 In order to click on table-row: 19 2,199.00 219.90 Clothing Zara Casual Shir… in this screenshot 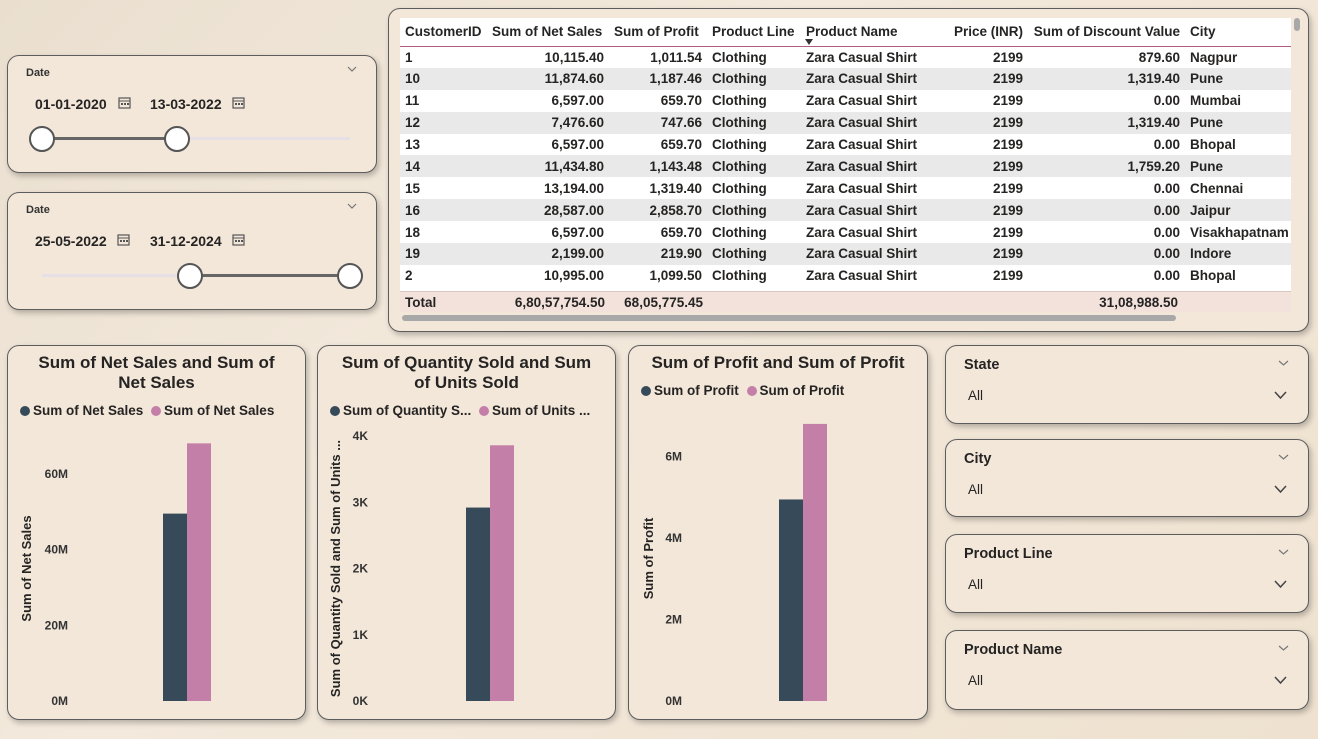, I will do `click(845, 254)`.